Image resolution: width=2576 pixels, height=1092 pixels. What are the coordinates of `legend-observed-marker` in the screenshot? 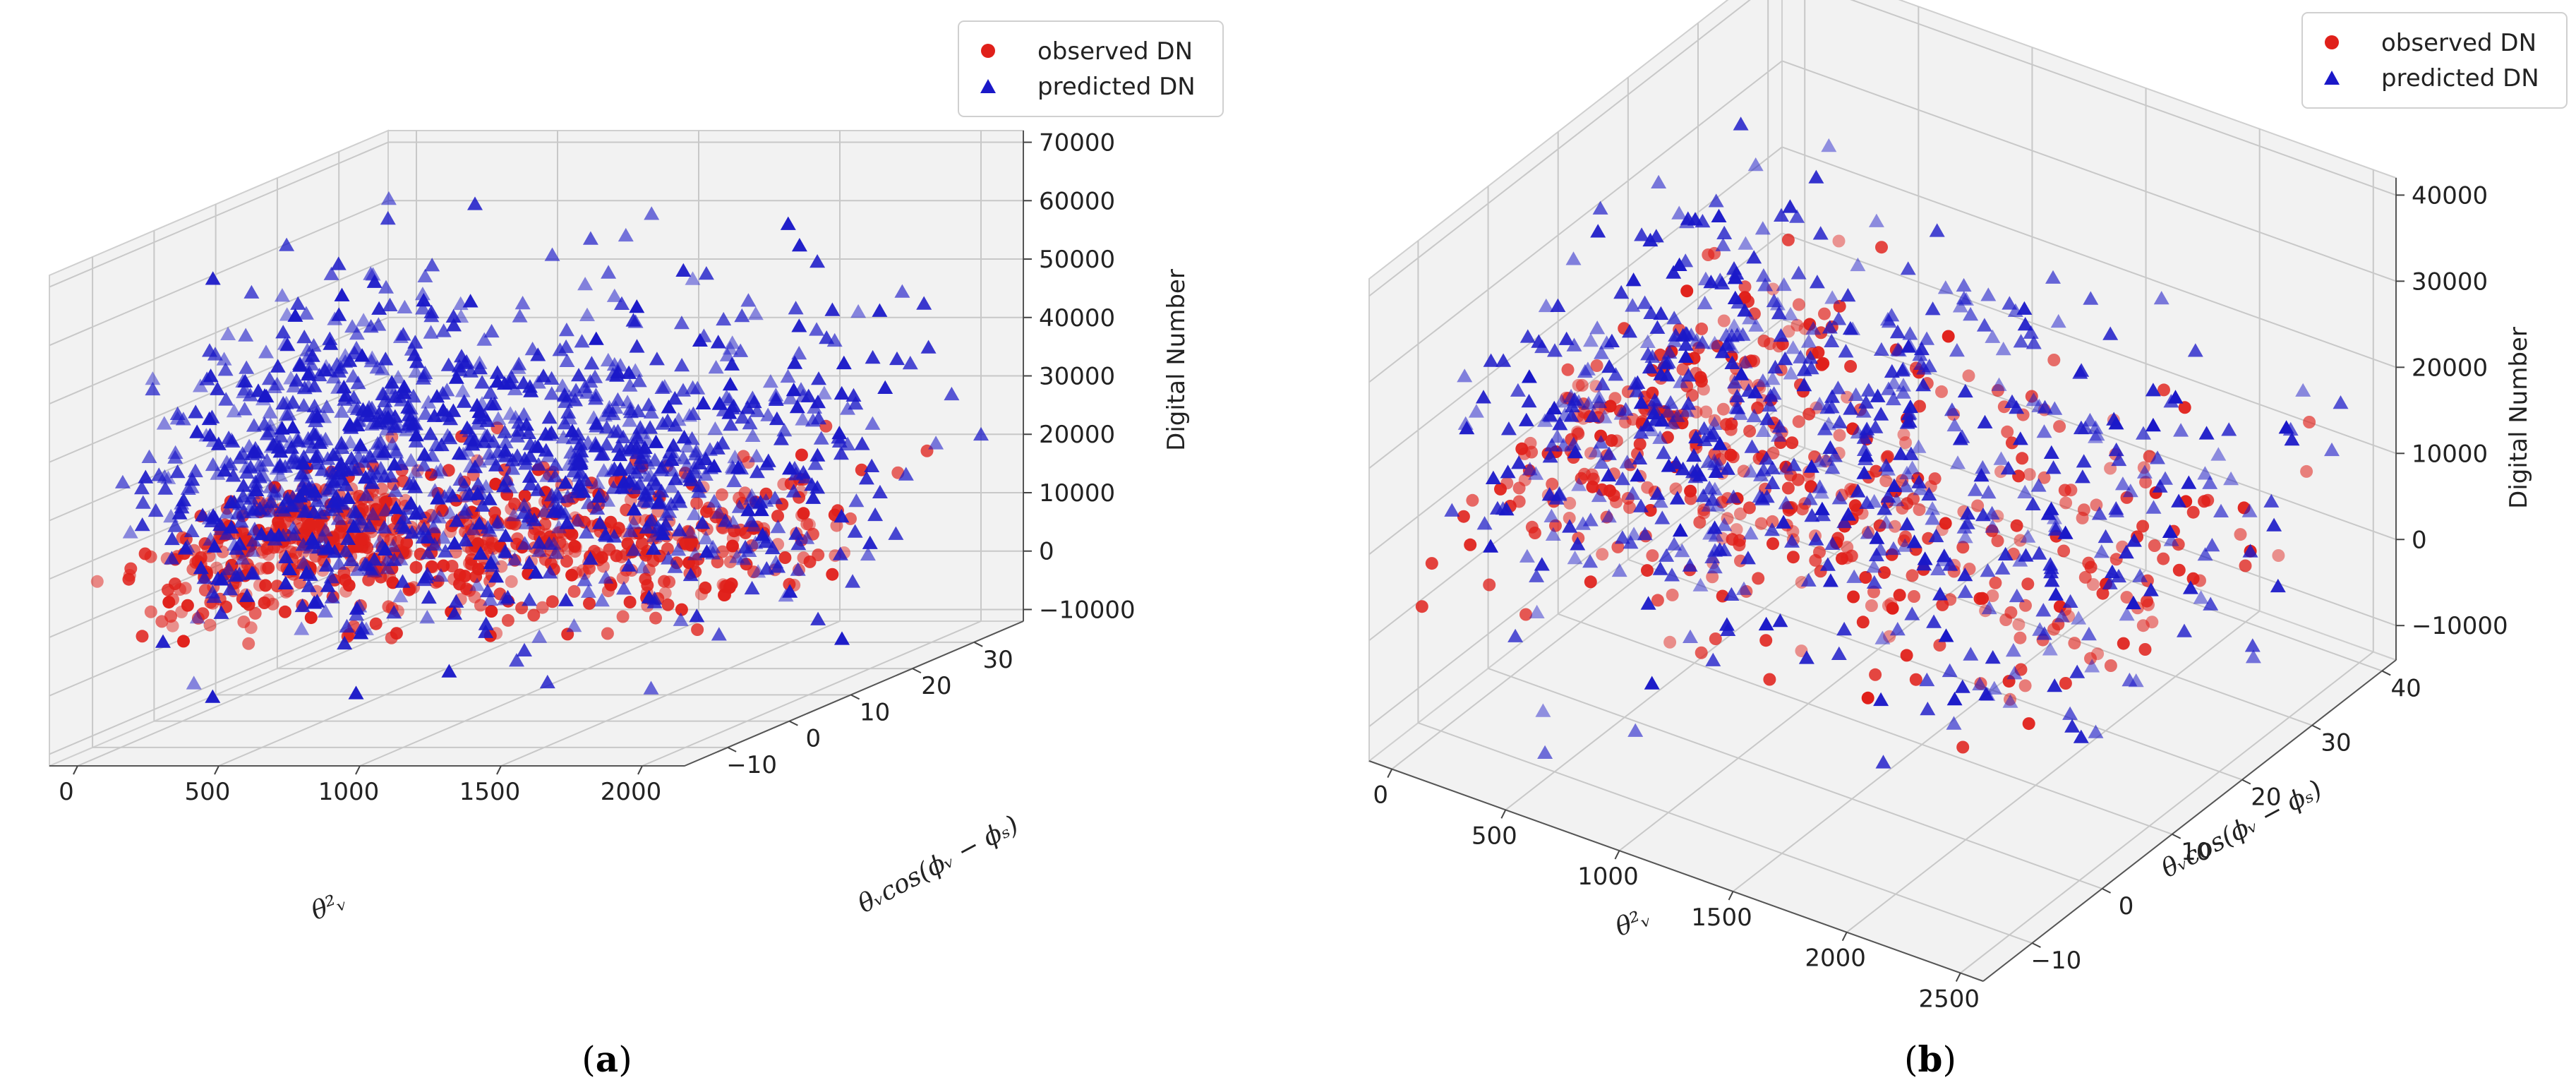 It's located at (988, 51).